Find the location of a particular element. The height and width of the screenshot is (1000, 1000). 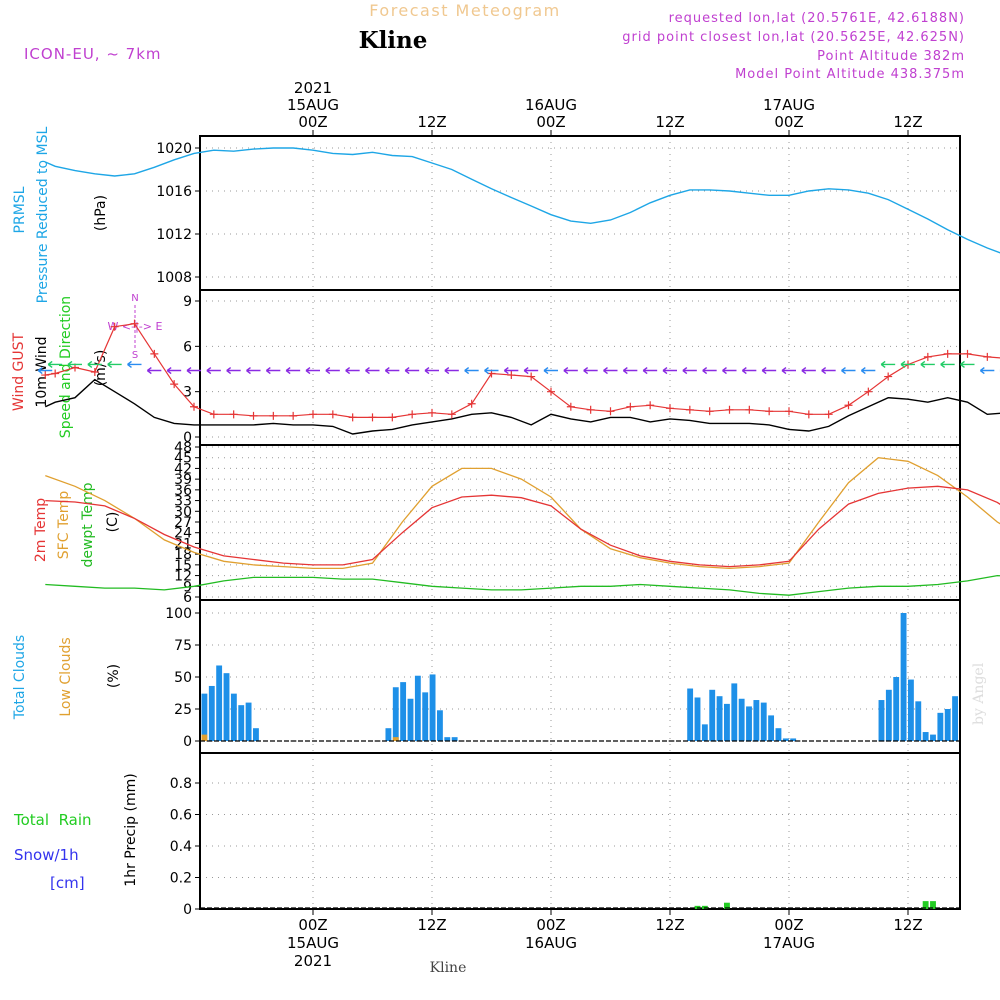

bottom-tick-label-3: 00Z is located at coordinates (550, 925).